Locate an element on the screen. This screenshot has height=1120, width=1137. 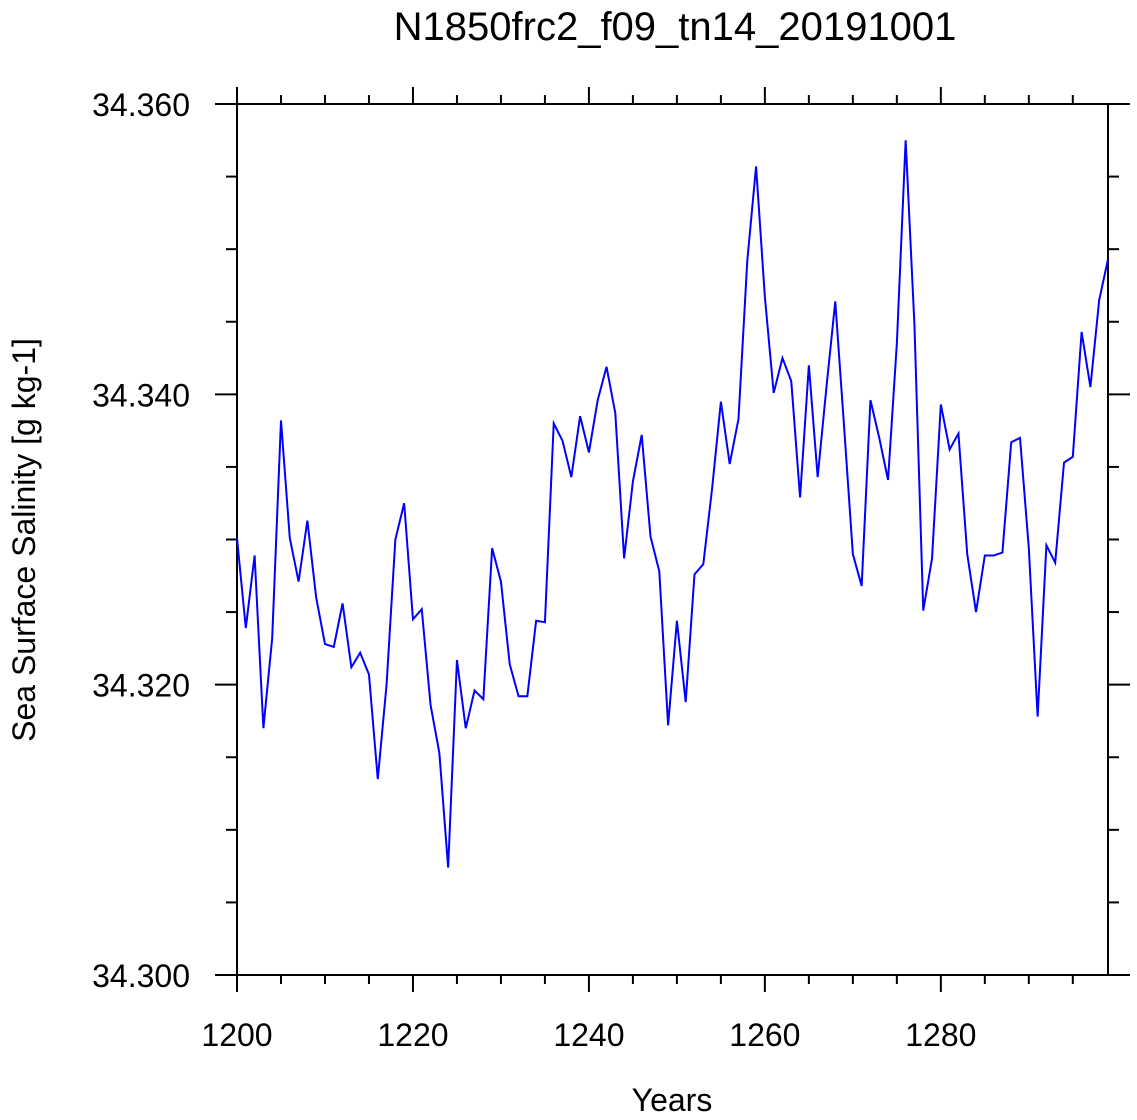
y-tick-label: 34.300 is located at coordinates (141, 976).